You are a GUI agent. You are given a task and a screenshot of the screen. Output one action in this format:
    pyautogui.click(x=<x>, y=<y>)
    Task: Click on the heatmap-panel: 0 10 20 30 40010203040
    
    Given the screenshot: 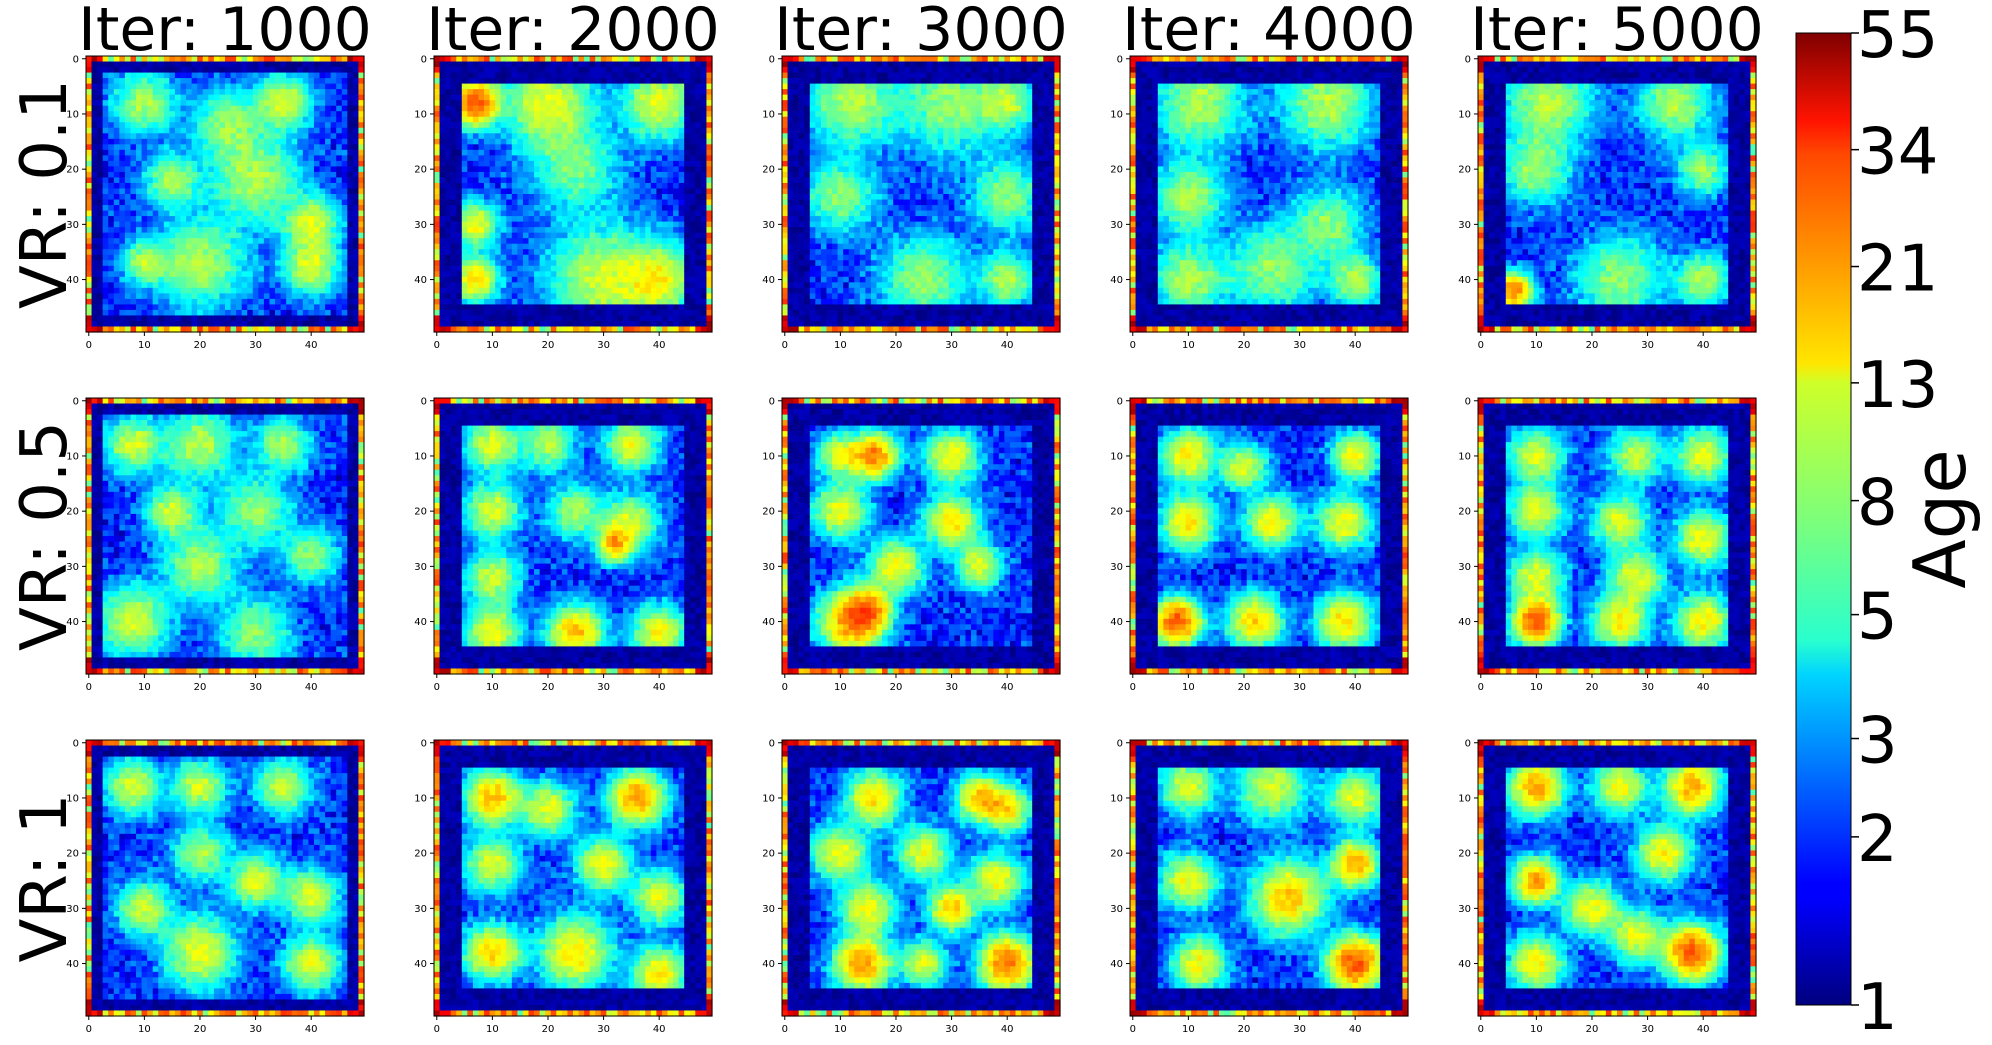 What is the action you would take?
    pyautogui.click(x=563, y=202)
    